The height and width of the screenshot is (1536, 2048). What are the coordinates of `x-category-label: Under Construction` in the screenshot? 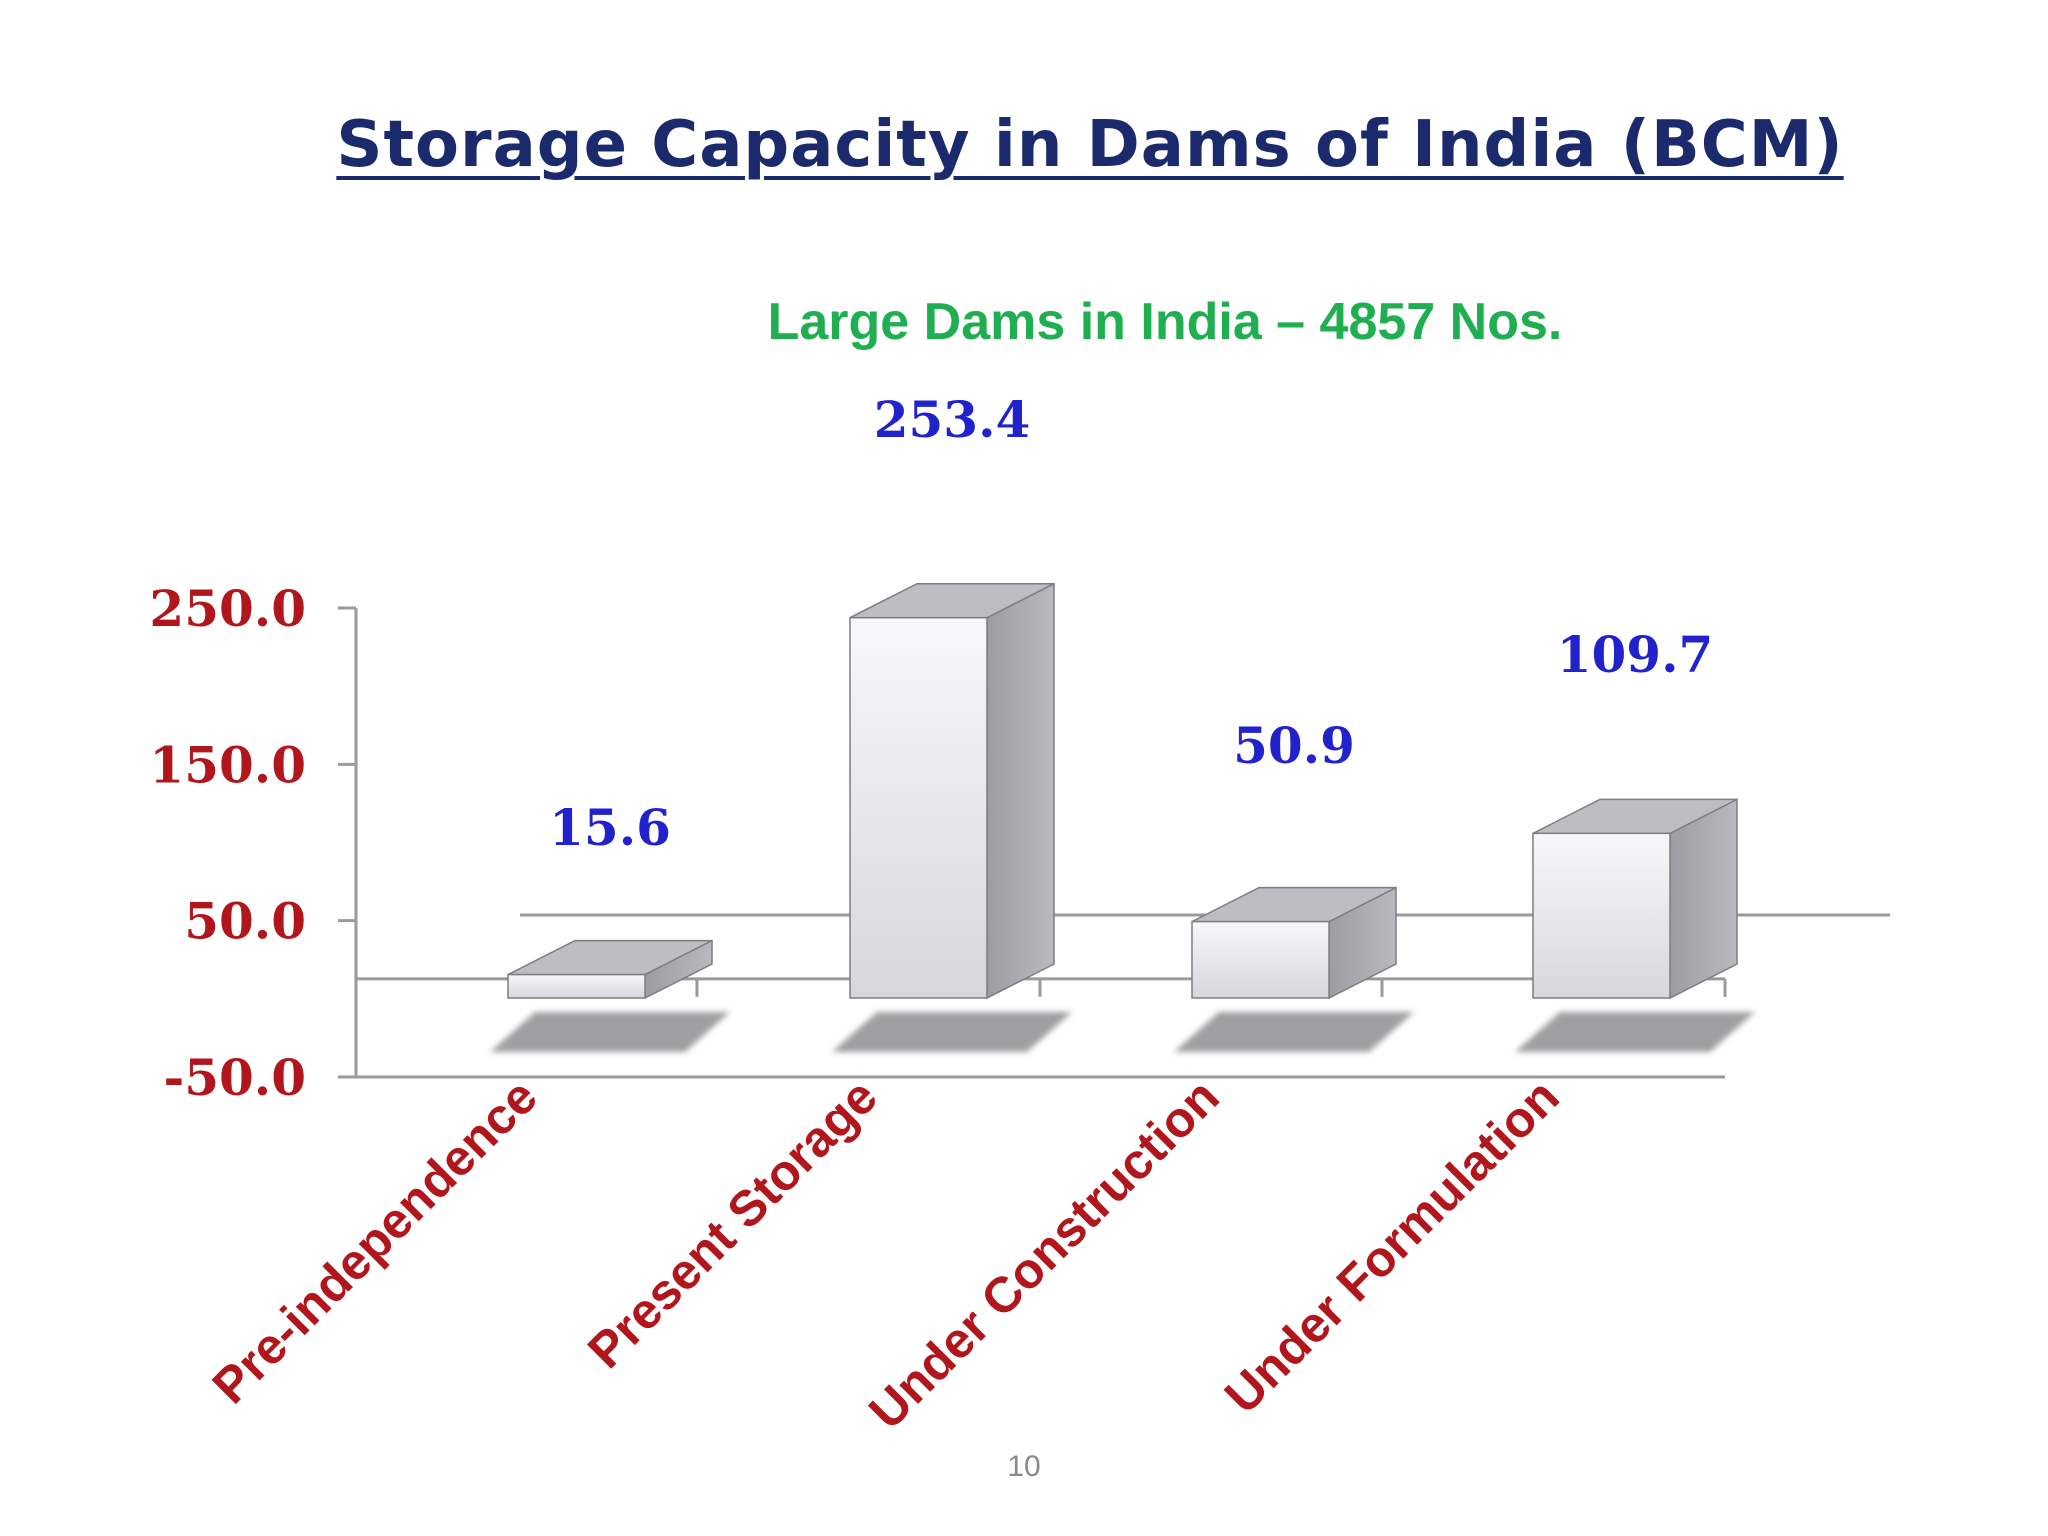 It's located at (1044, 1254).